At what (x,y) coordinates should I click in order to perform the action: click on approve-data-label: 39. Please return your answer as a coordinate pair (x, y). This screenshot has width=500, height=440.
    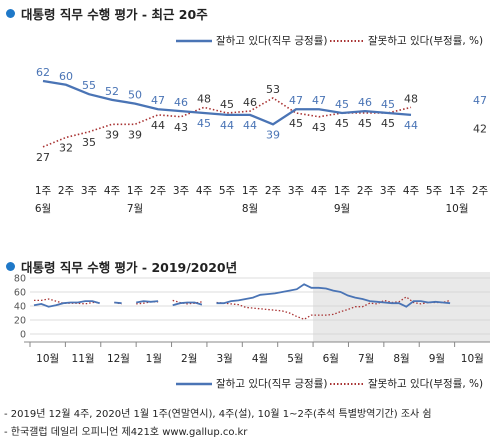
    Looking at the image, I should click on (273, 134).